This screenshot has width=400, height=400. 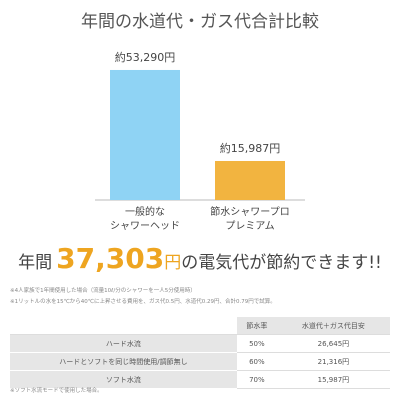 What do you see at coordinates (256, 379) in the screenshot?
I see `cell: 70%` at bounding box center [256, 379].